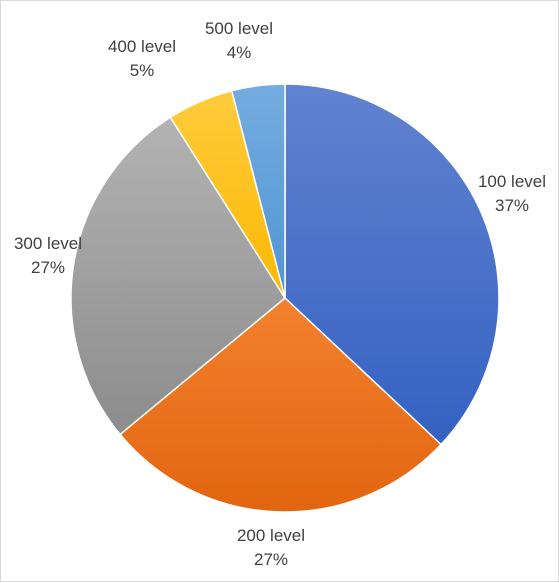 Image resolution: width=559 pixels, height=583 pixels. Describe the element at coordinates (239, 28) in the screenshot. I see `data-label-category: 500 level` at that location.